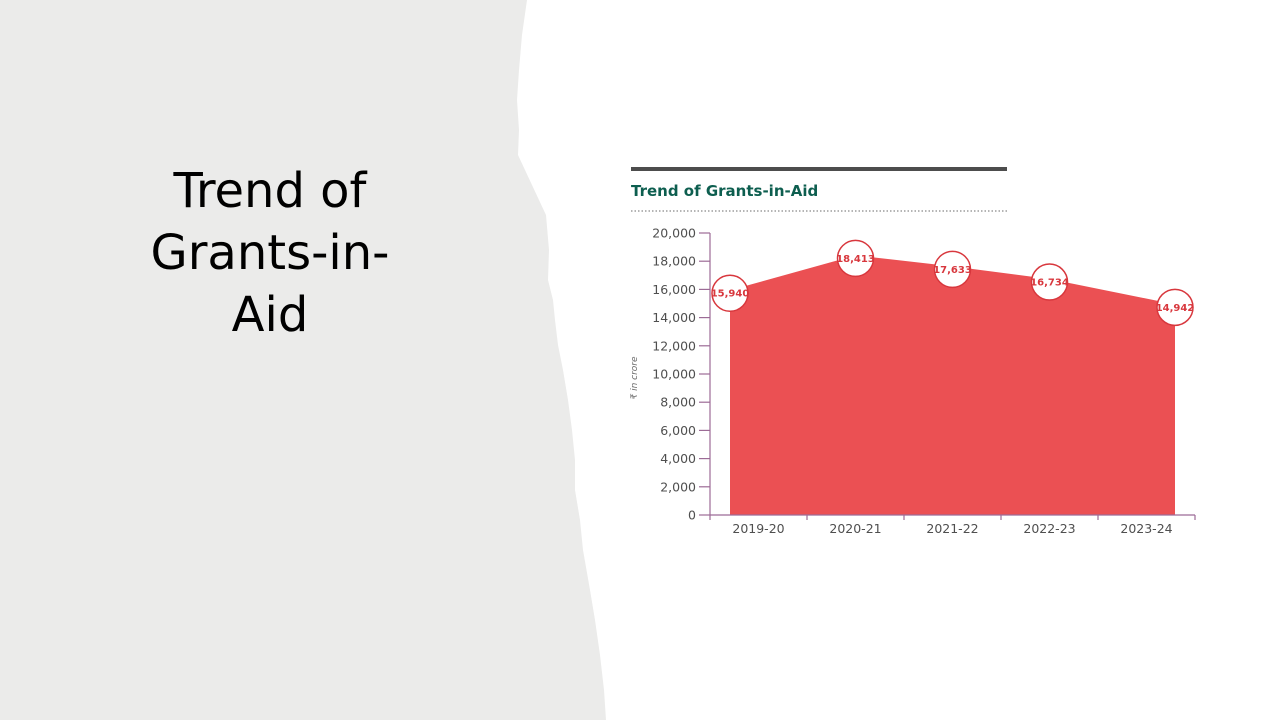 The width and height of the screenshot is (1280, 720). I want to click on x-tick-label: 2023-24, so click(1146, 528).